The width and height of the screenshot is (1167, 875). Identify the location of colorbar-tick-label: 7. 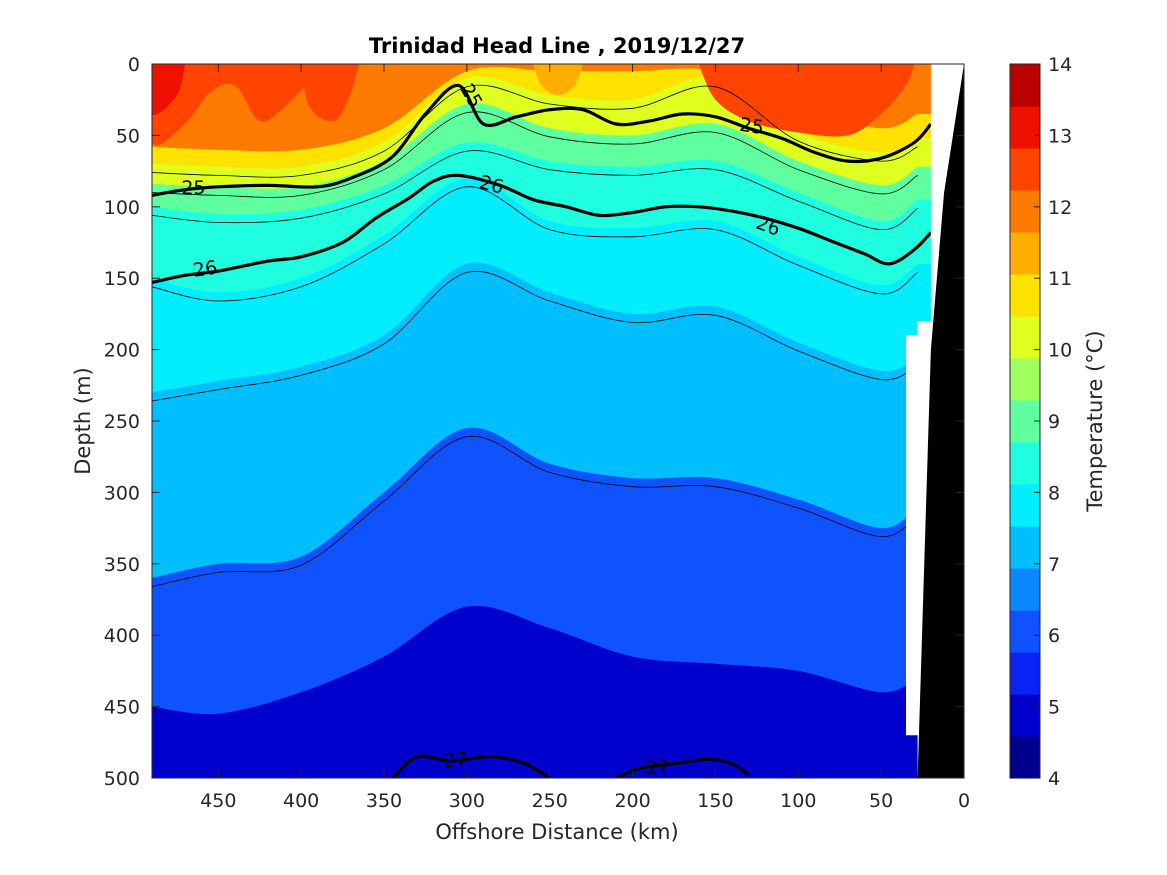
(1054, 565).